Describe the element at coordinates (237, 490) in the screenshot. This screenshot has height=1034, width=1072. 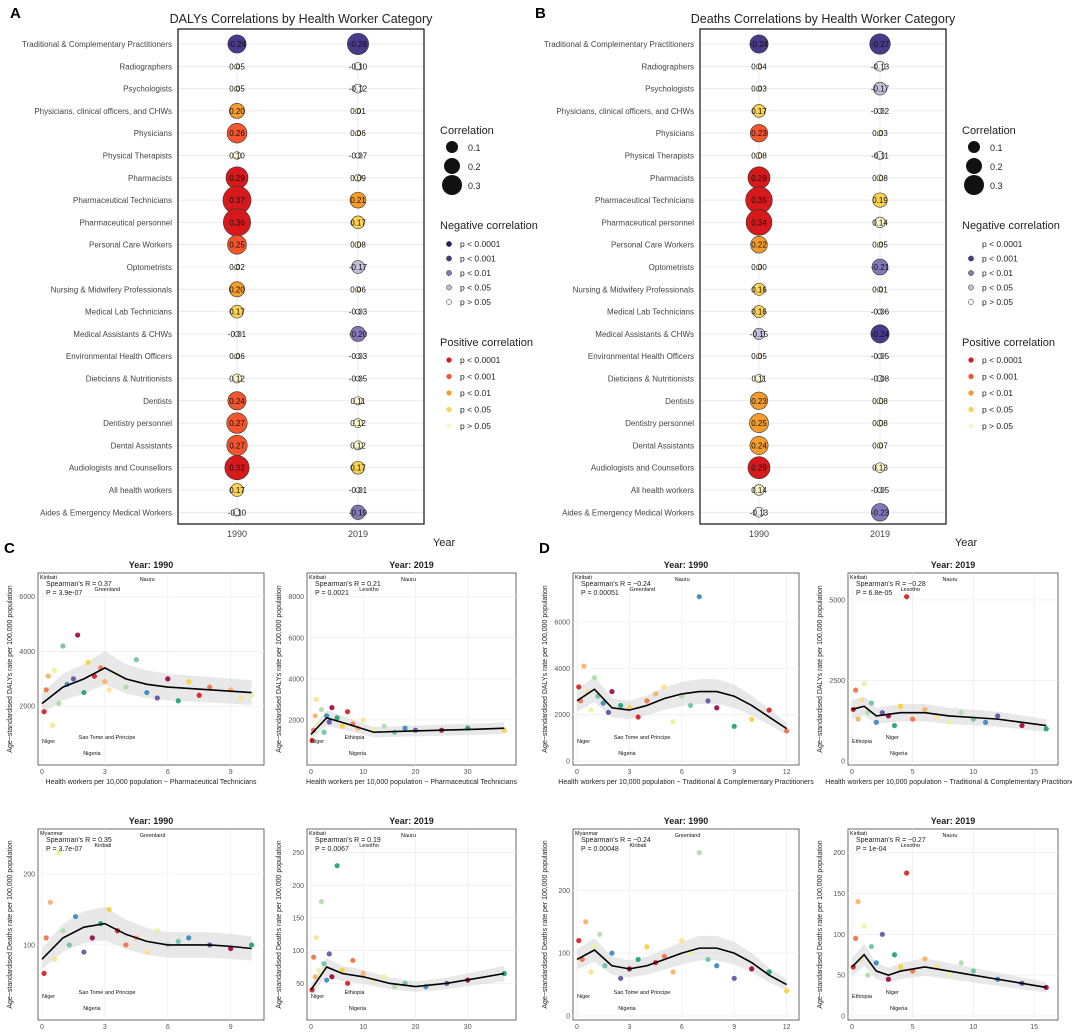
I see `bubble-value: 0.17` at that location.